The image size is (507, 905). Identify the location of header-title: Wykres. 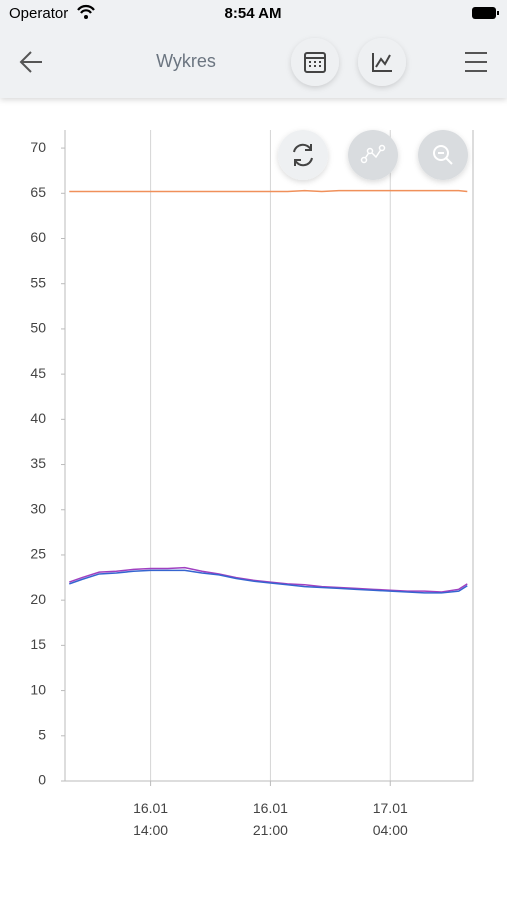
(186, 61).